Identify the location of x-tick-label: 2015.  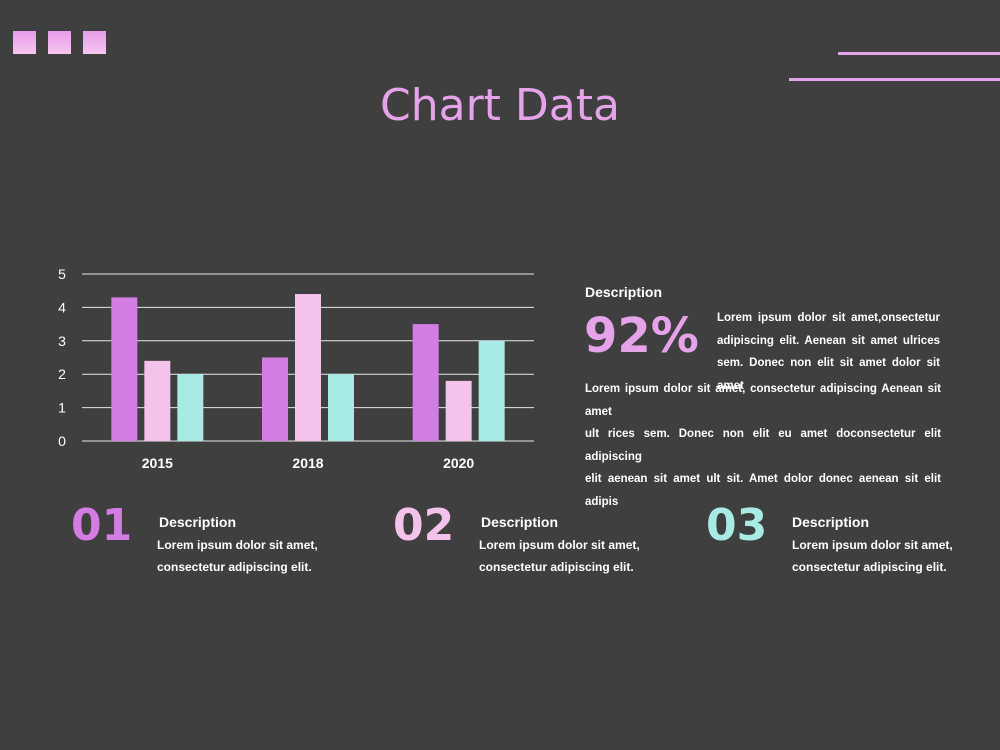
(157, 463).